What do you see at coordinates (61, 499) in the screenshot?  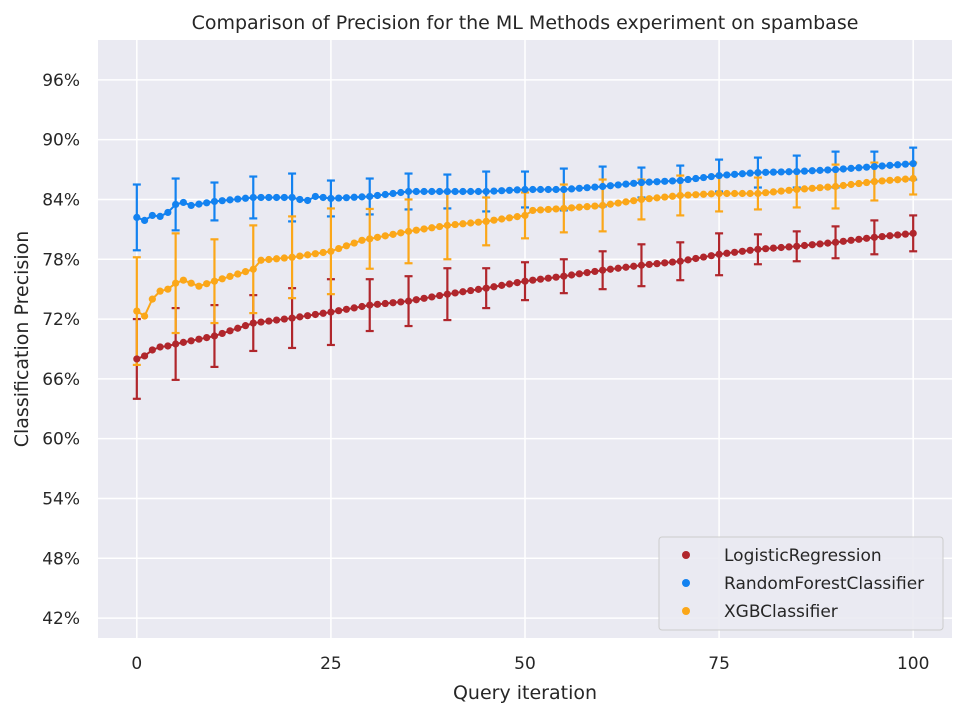 I see `y-tick-label: 54%` at bounding box center [61, 499].